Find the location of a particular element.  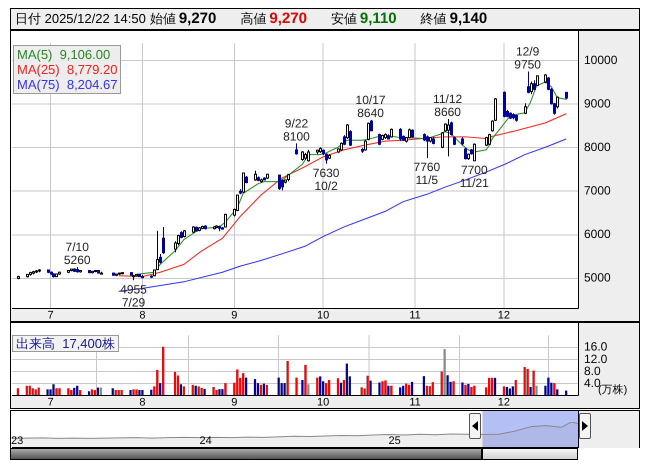

text: 始値 9,270 is located at coordinates (183, 18).